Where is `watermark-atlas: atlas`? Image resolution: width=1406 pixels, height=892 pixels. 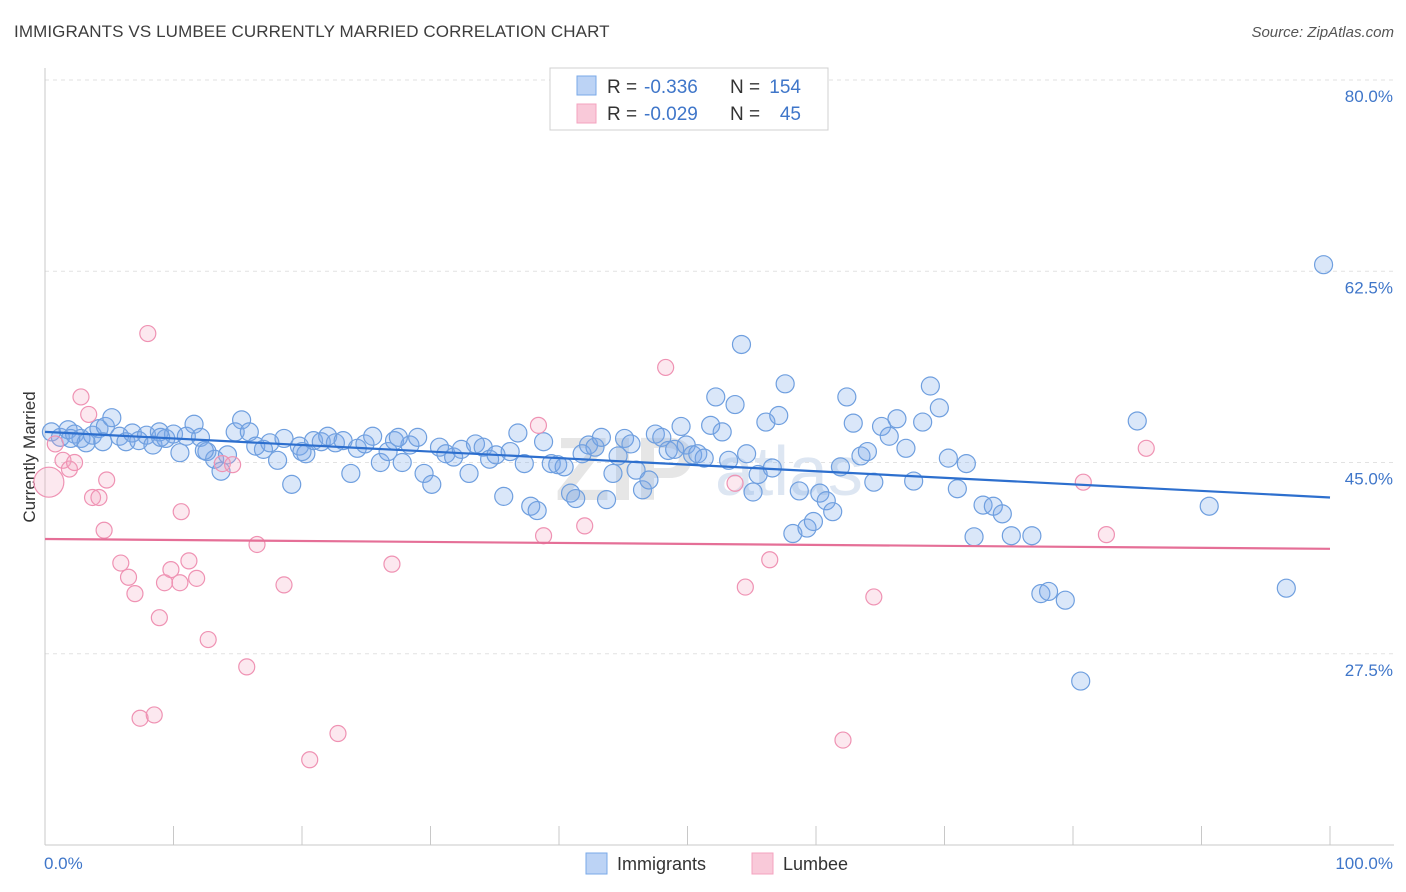 watermark-atlas: atlas is located at coordinates (789, 471).